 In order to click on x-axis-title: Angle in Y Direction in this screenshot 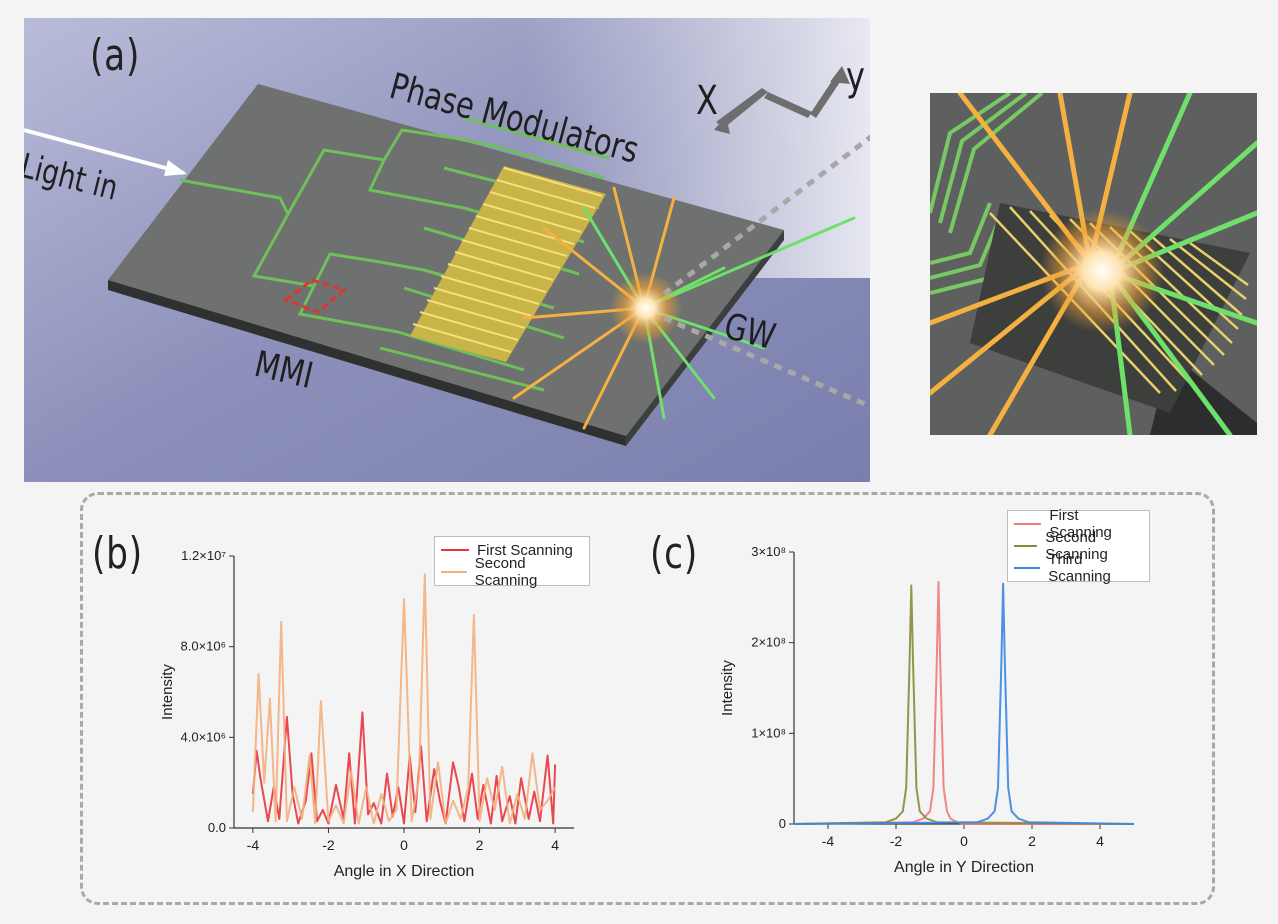, I will do `click(964, 867)`.